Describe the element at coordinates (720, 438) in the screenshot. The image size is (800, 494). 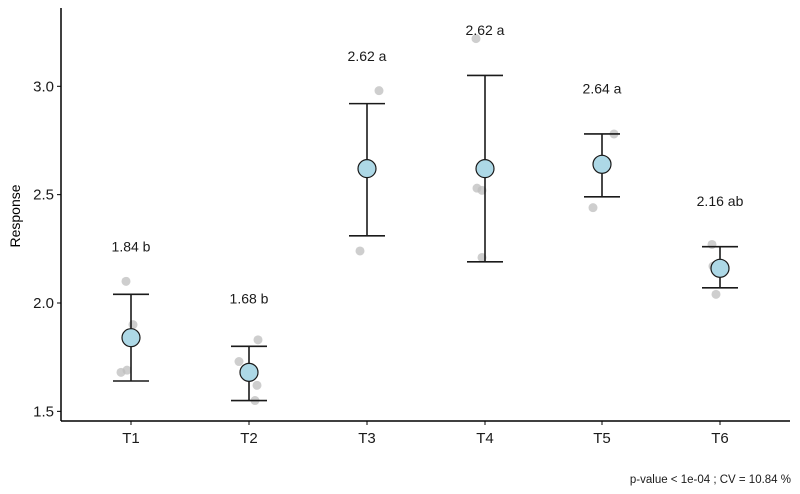
I see `x-tick-label-t6: T6` at that location.